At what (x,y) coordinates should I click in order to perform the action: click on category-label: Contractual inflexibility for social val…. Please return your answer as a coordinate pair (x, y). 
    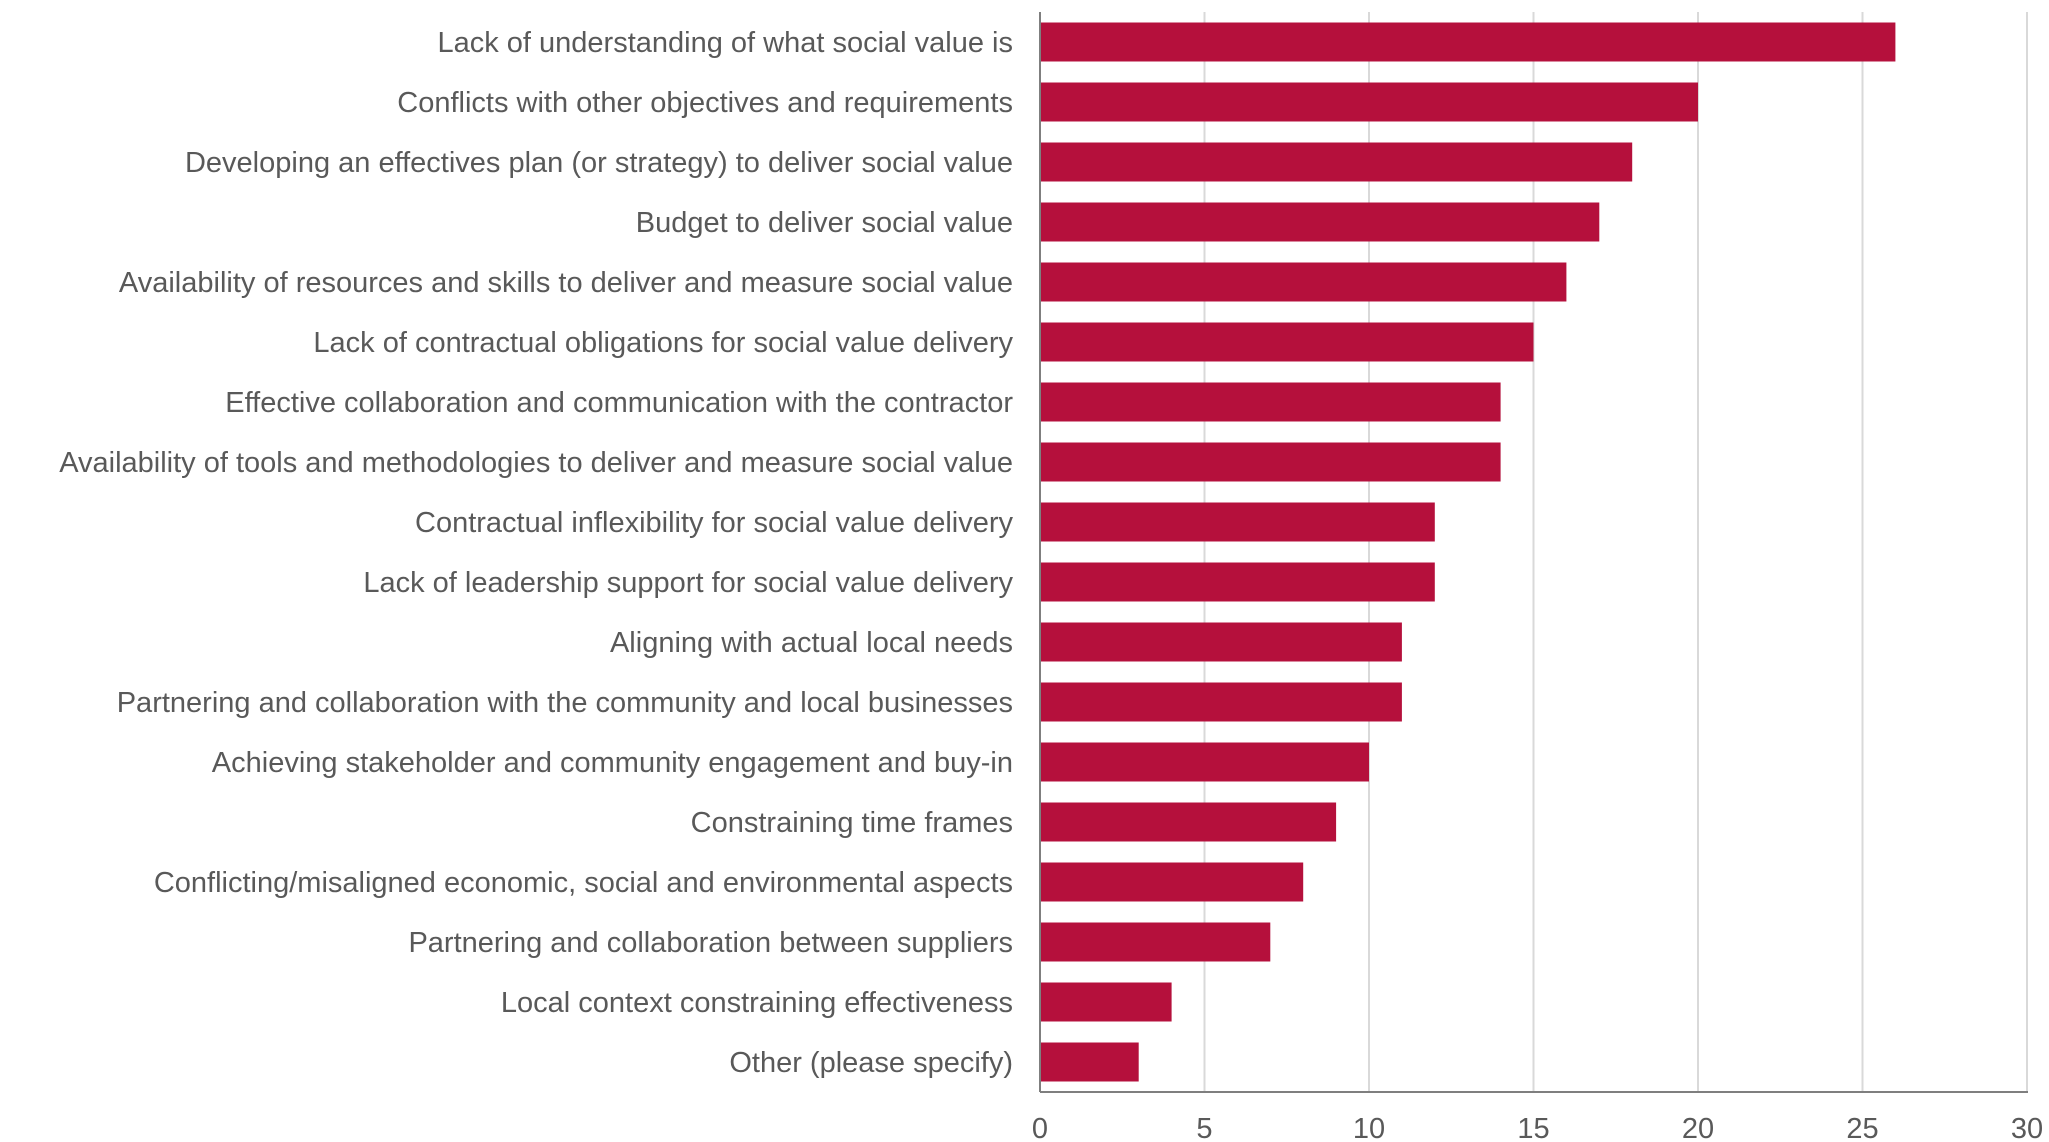
    Looking at the image, I should click on (714, 523).